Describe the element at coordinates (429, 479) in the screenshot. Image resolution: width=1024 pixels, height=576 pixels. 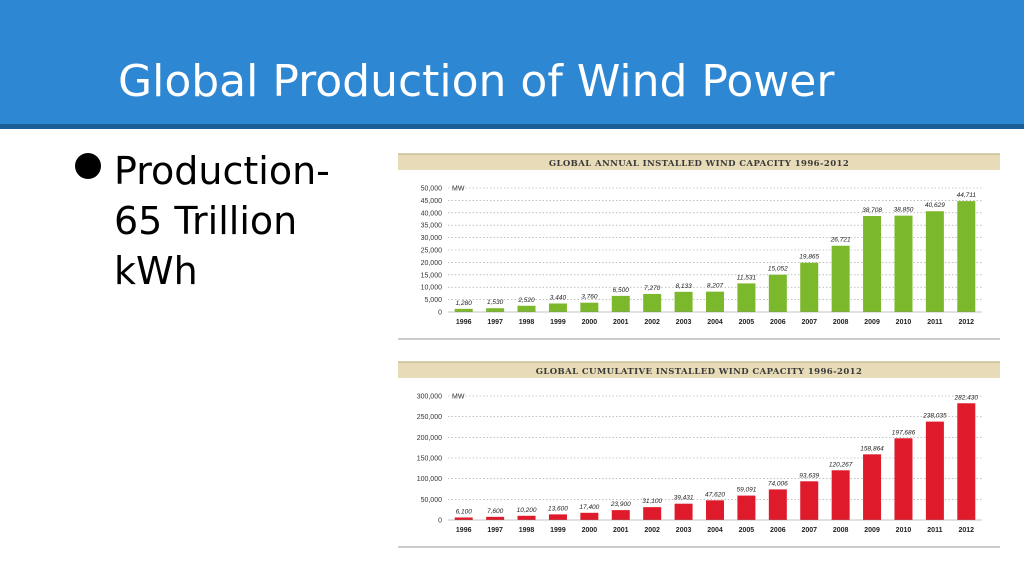
I see `y-tick-label: 100,000` at that location.